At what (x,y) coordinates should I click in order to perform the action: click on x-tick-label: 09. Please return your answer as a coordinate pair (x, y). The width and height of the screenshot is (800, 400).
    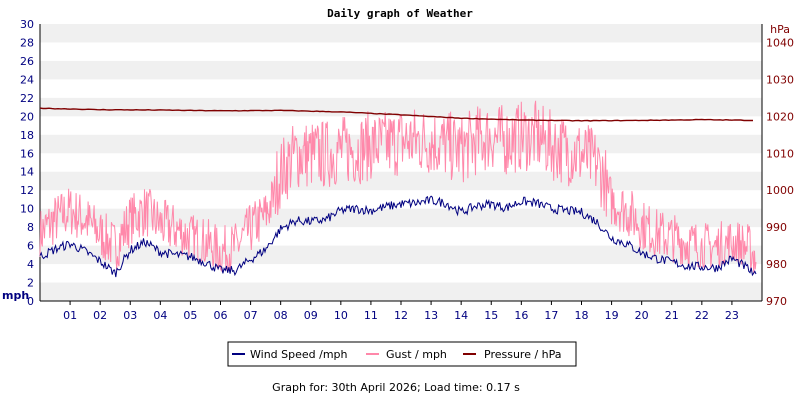
    Looking at the image, I should click on (311, 315).